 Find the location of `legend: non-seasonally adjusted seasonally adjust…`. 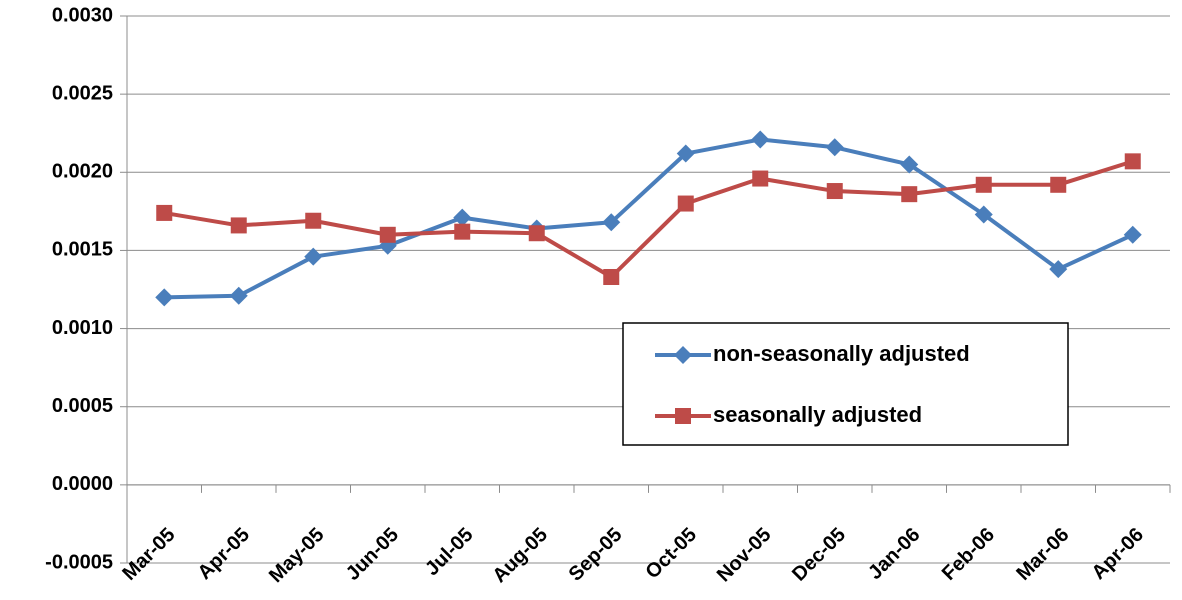

legend: non-seasonally adjusted seasonally adjust… is located at coordinates (845, 384).